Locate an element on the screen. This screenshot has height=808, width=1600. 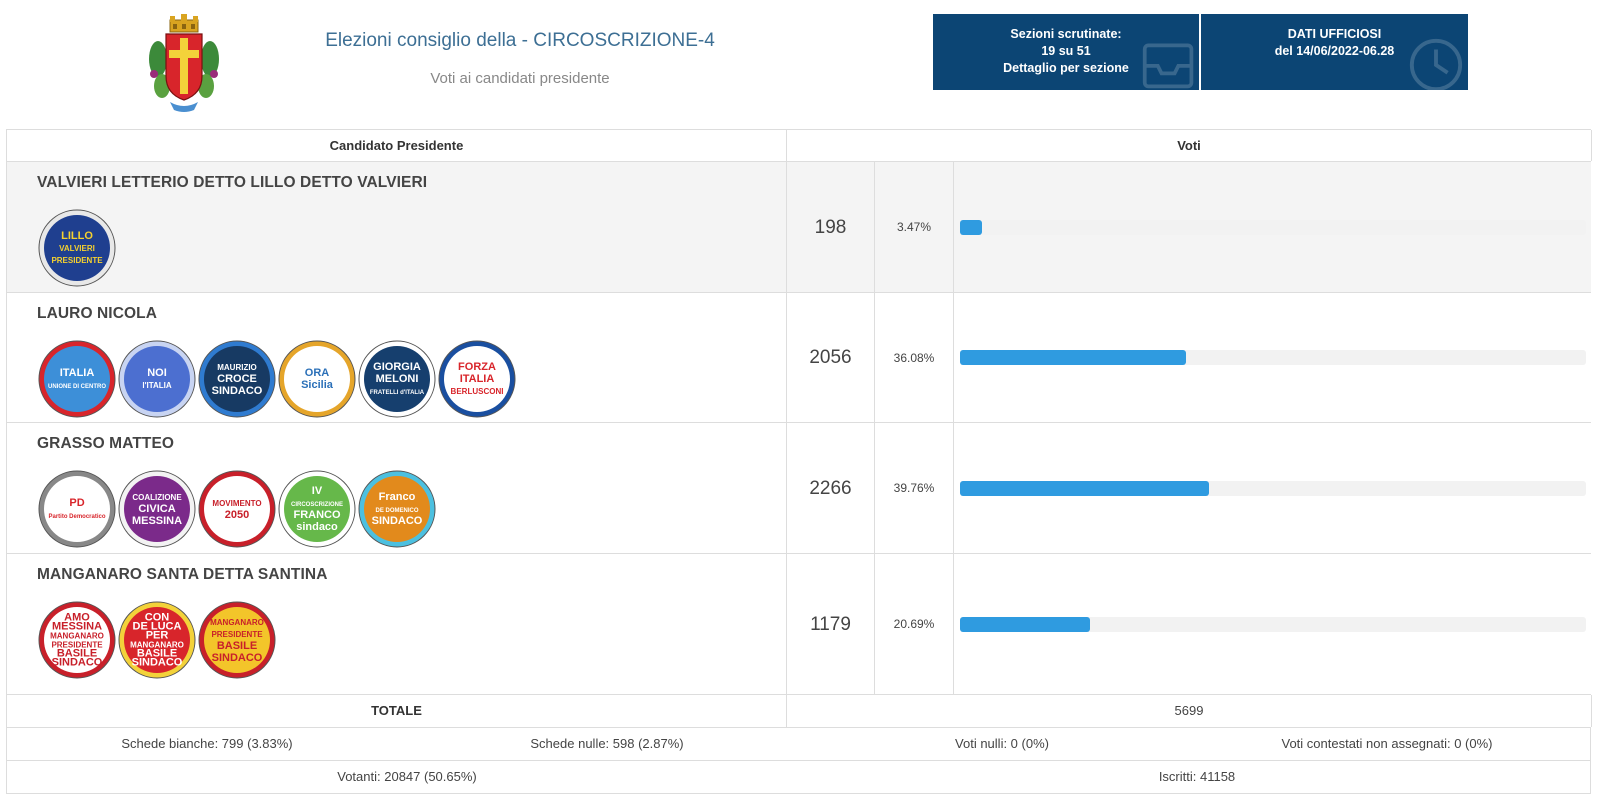
votanti-row: Votanti: 20847 (50.65%) Iscritti: 41158 is located at coordinates (798, 777).